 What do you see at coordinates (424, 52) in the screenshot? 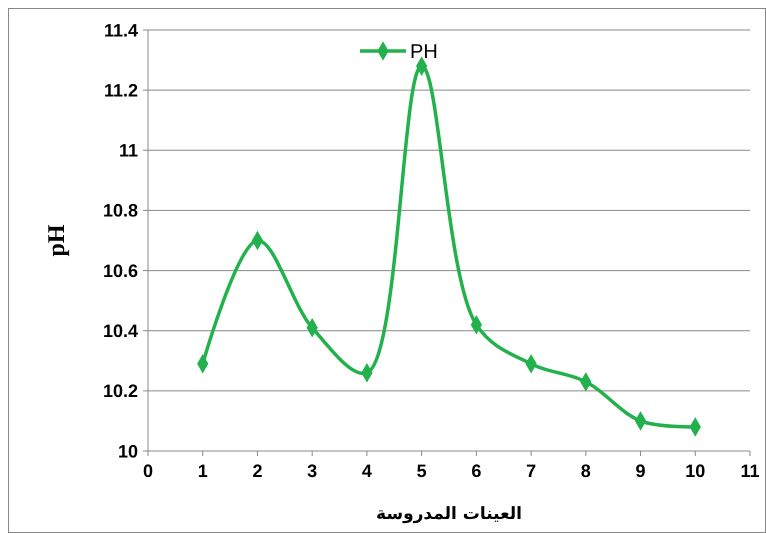
I see `legend-label: PH` at bounding box center [424, 52].